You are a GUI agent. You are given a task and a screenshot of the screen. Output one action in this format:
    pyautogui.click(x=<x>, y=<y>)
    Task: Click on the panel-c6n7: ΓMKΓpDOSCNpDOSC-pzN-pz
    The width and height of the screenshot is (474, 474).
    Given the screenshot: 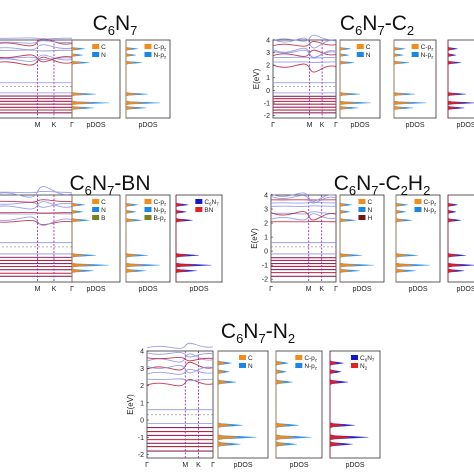 What is the action you would take?
    pyautogui.click(x=85, y=83)
    